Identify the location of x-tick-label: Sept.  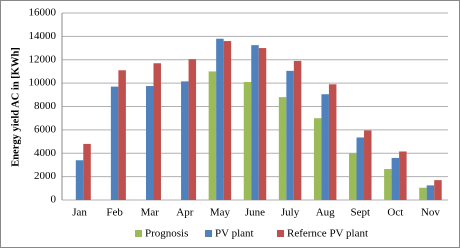
(360, 213).